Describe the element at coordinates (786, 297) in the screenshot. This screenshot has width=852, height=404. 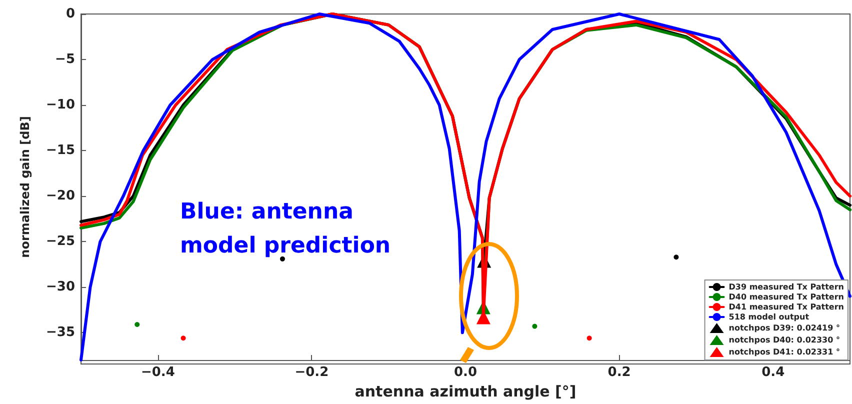
I see `legend-label: D40 measured Tx Pattern` at that location.